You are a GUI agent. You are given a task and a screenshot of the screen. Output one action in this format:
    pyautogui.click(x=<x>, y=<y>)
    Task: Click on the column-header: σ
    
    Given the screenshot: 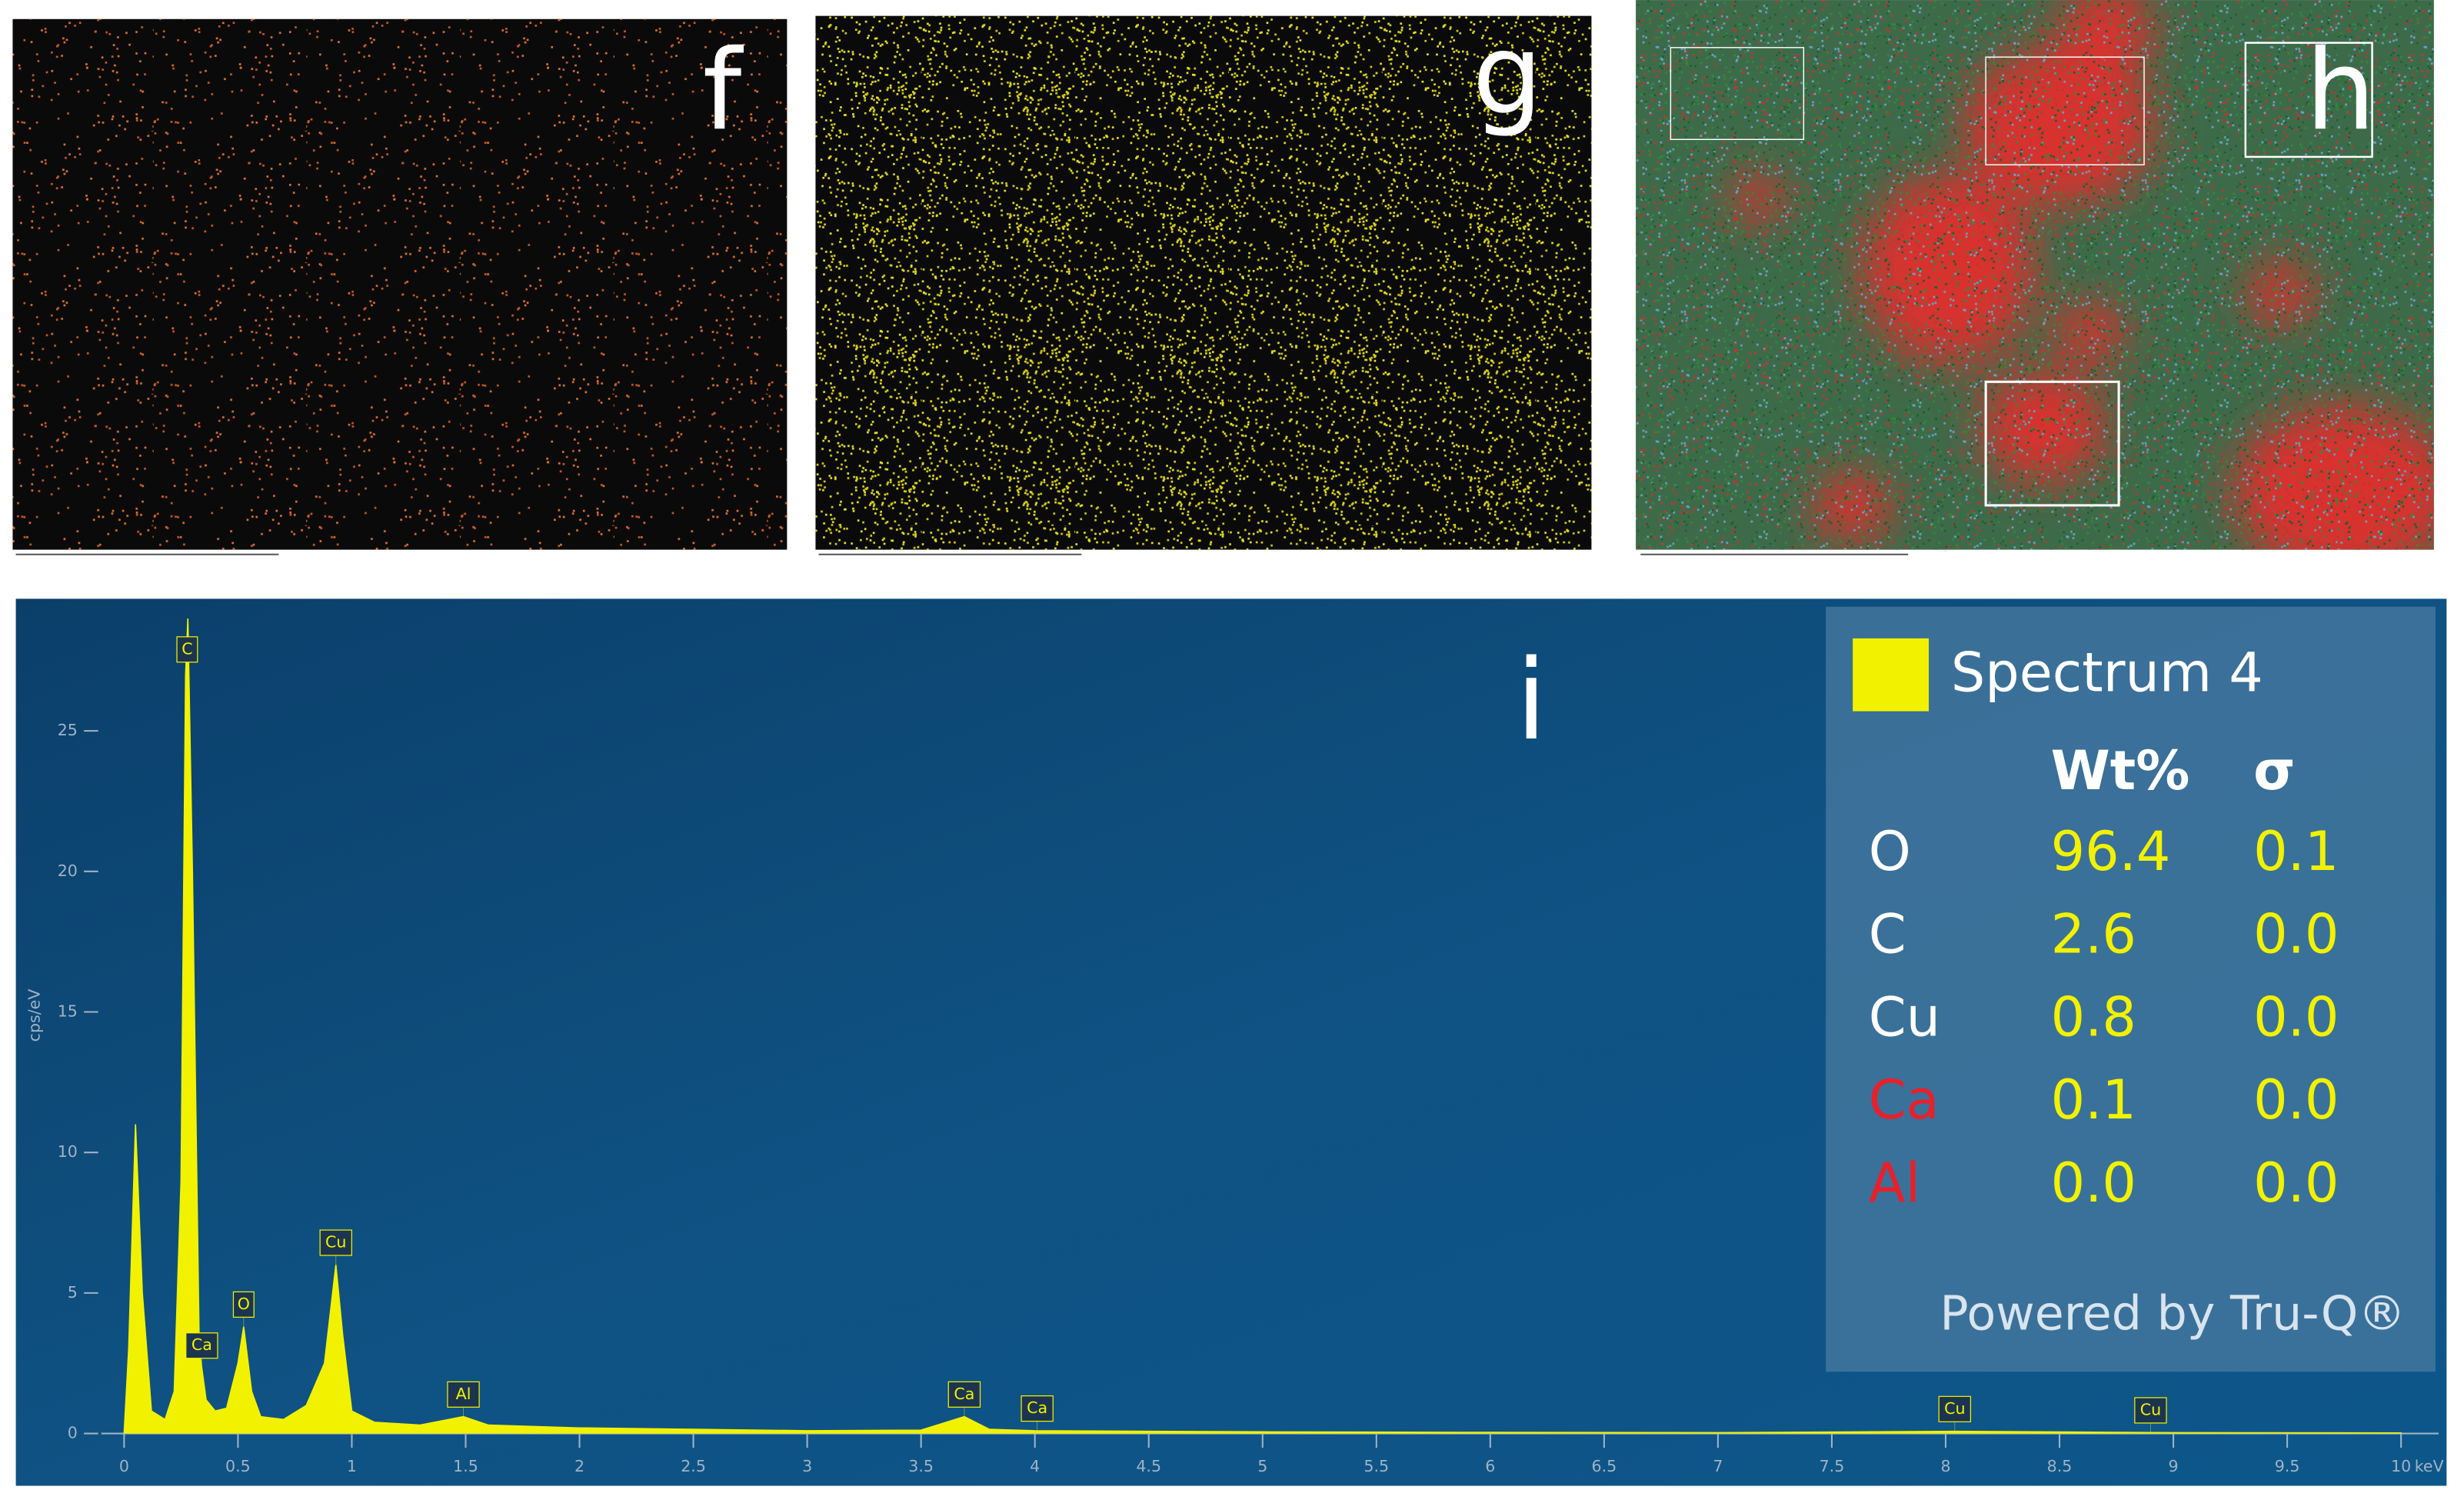 What is the action you would take?
    pyautogui.click(x=2274, y=771)
    